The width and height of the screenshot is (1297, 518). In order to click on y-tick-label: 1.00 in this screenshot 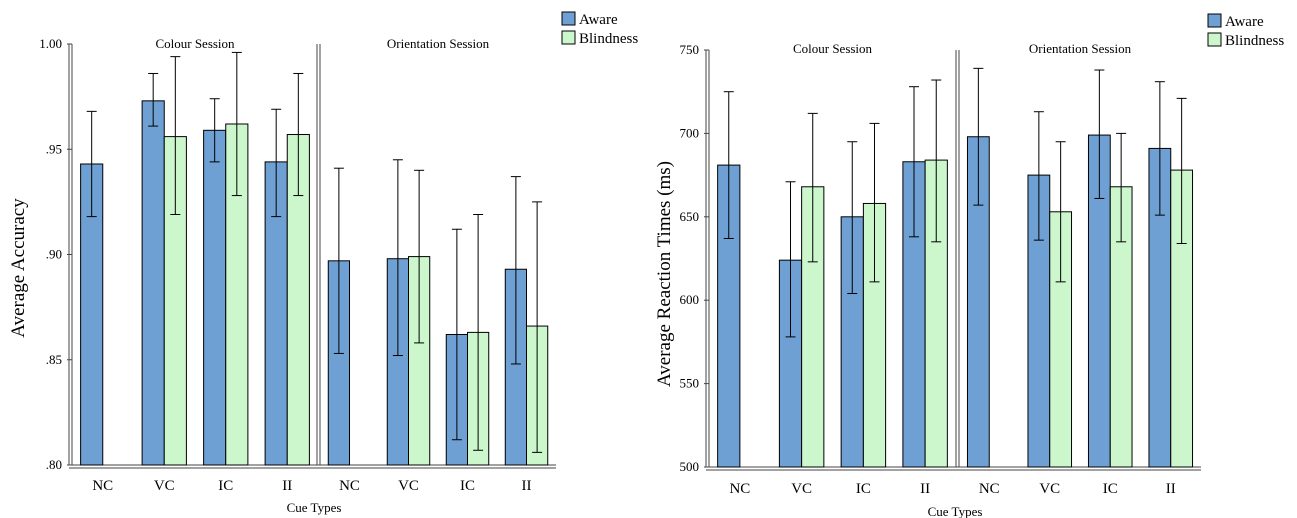, I will do `click(50, 43)`.